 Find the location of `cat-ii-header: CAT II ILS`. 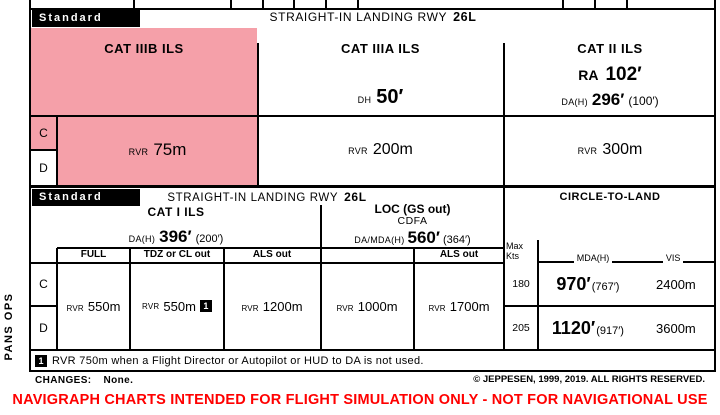

cat-ii-header: CAT II ILS is located at coordinates (610, 48).